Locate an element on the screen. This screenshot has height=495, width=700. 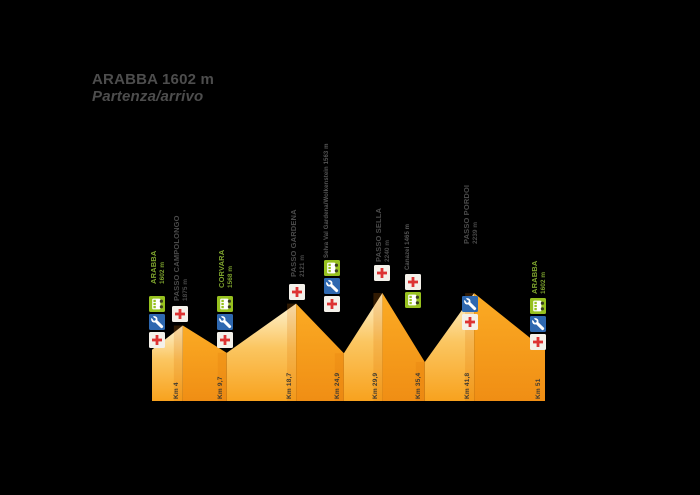
km-marker: Km 51 is located at coordinates (538, 388).